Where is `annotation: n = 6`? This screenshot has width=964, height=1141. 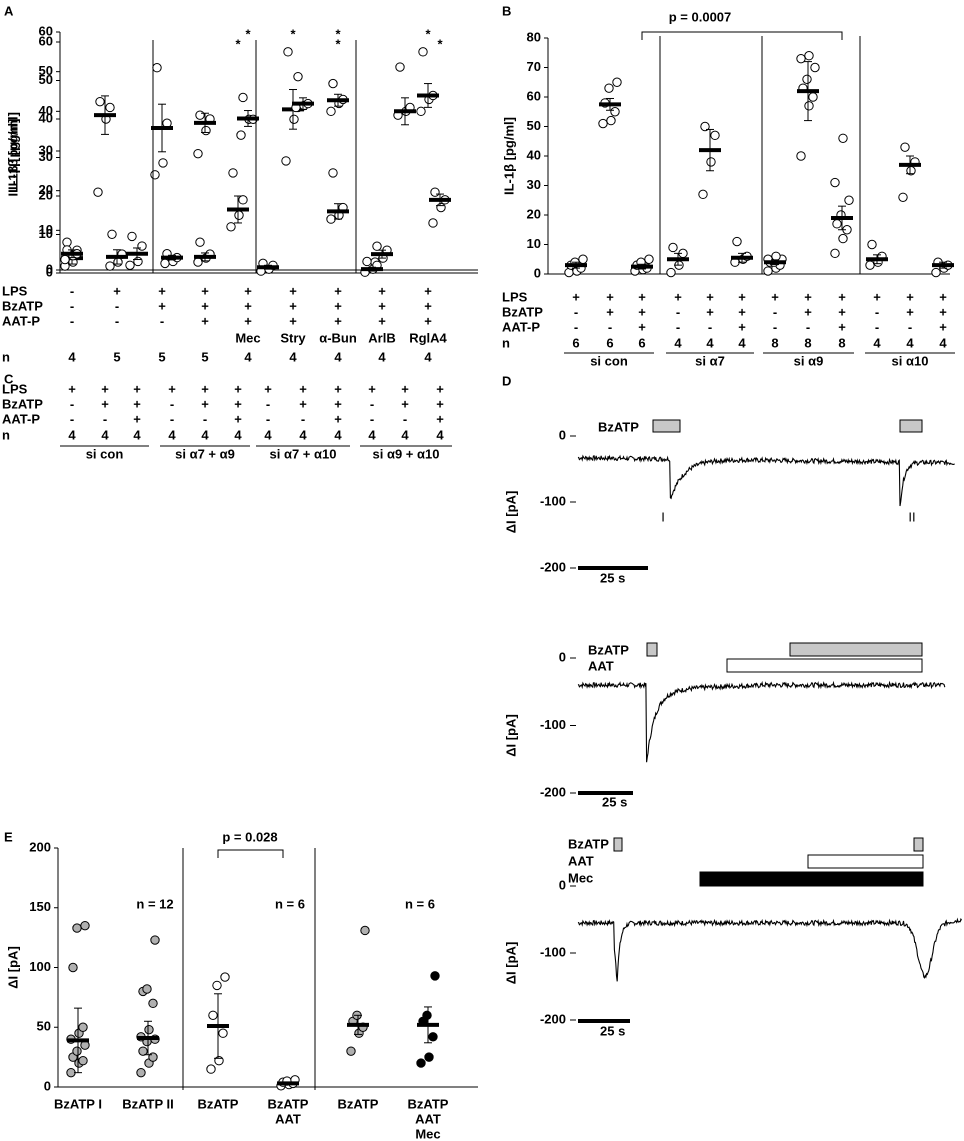 annotation: n = 6 is located at coordinates (290, 903).